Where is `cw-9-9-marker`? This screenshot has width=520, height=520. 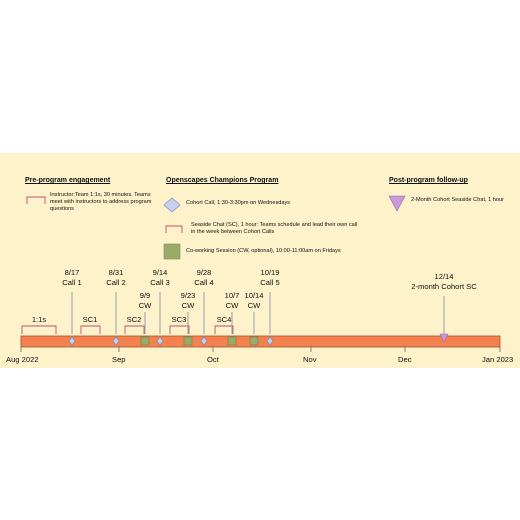
cw-9-9-marker is located at coordinates (145, 341).